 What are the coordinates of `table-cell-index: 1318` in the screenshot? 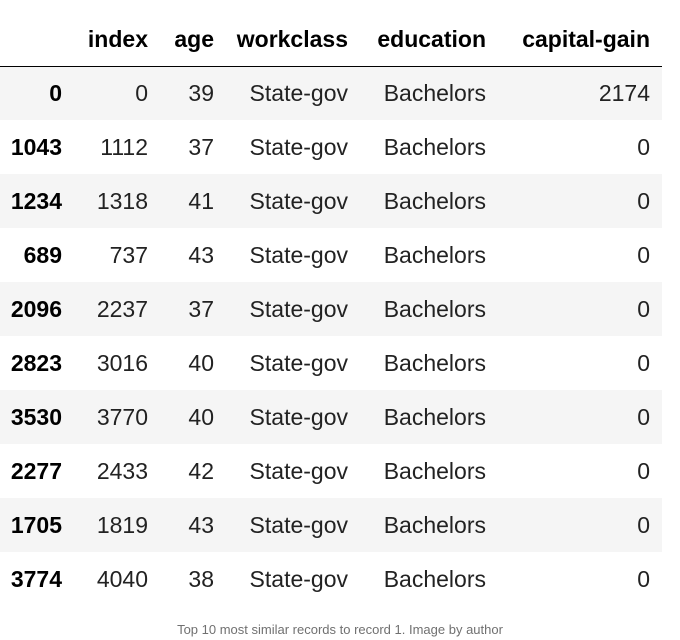 It's located at (122, 200).